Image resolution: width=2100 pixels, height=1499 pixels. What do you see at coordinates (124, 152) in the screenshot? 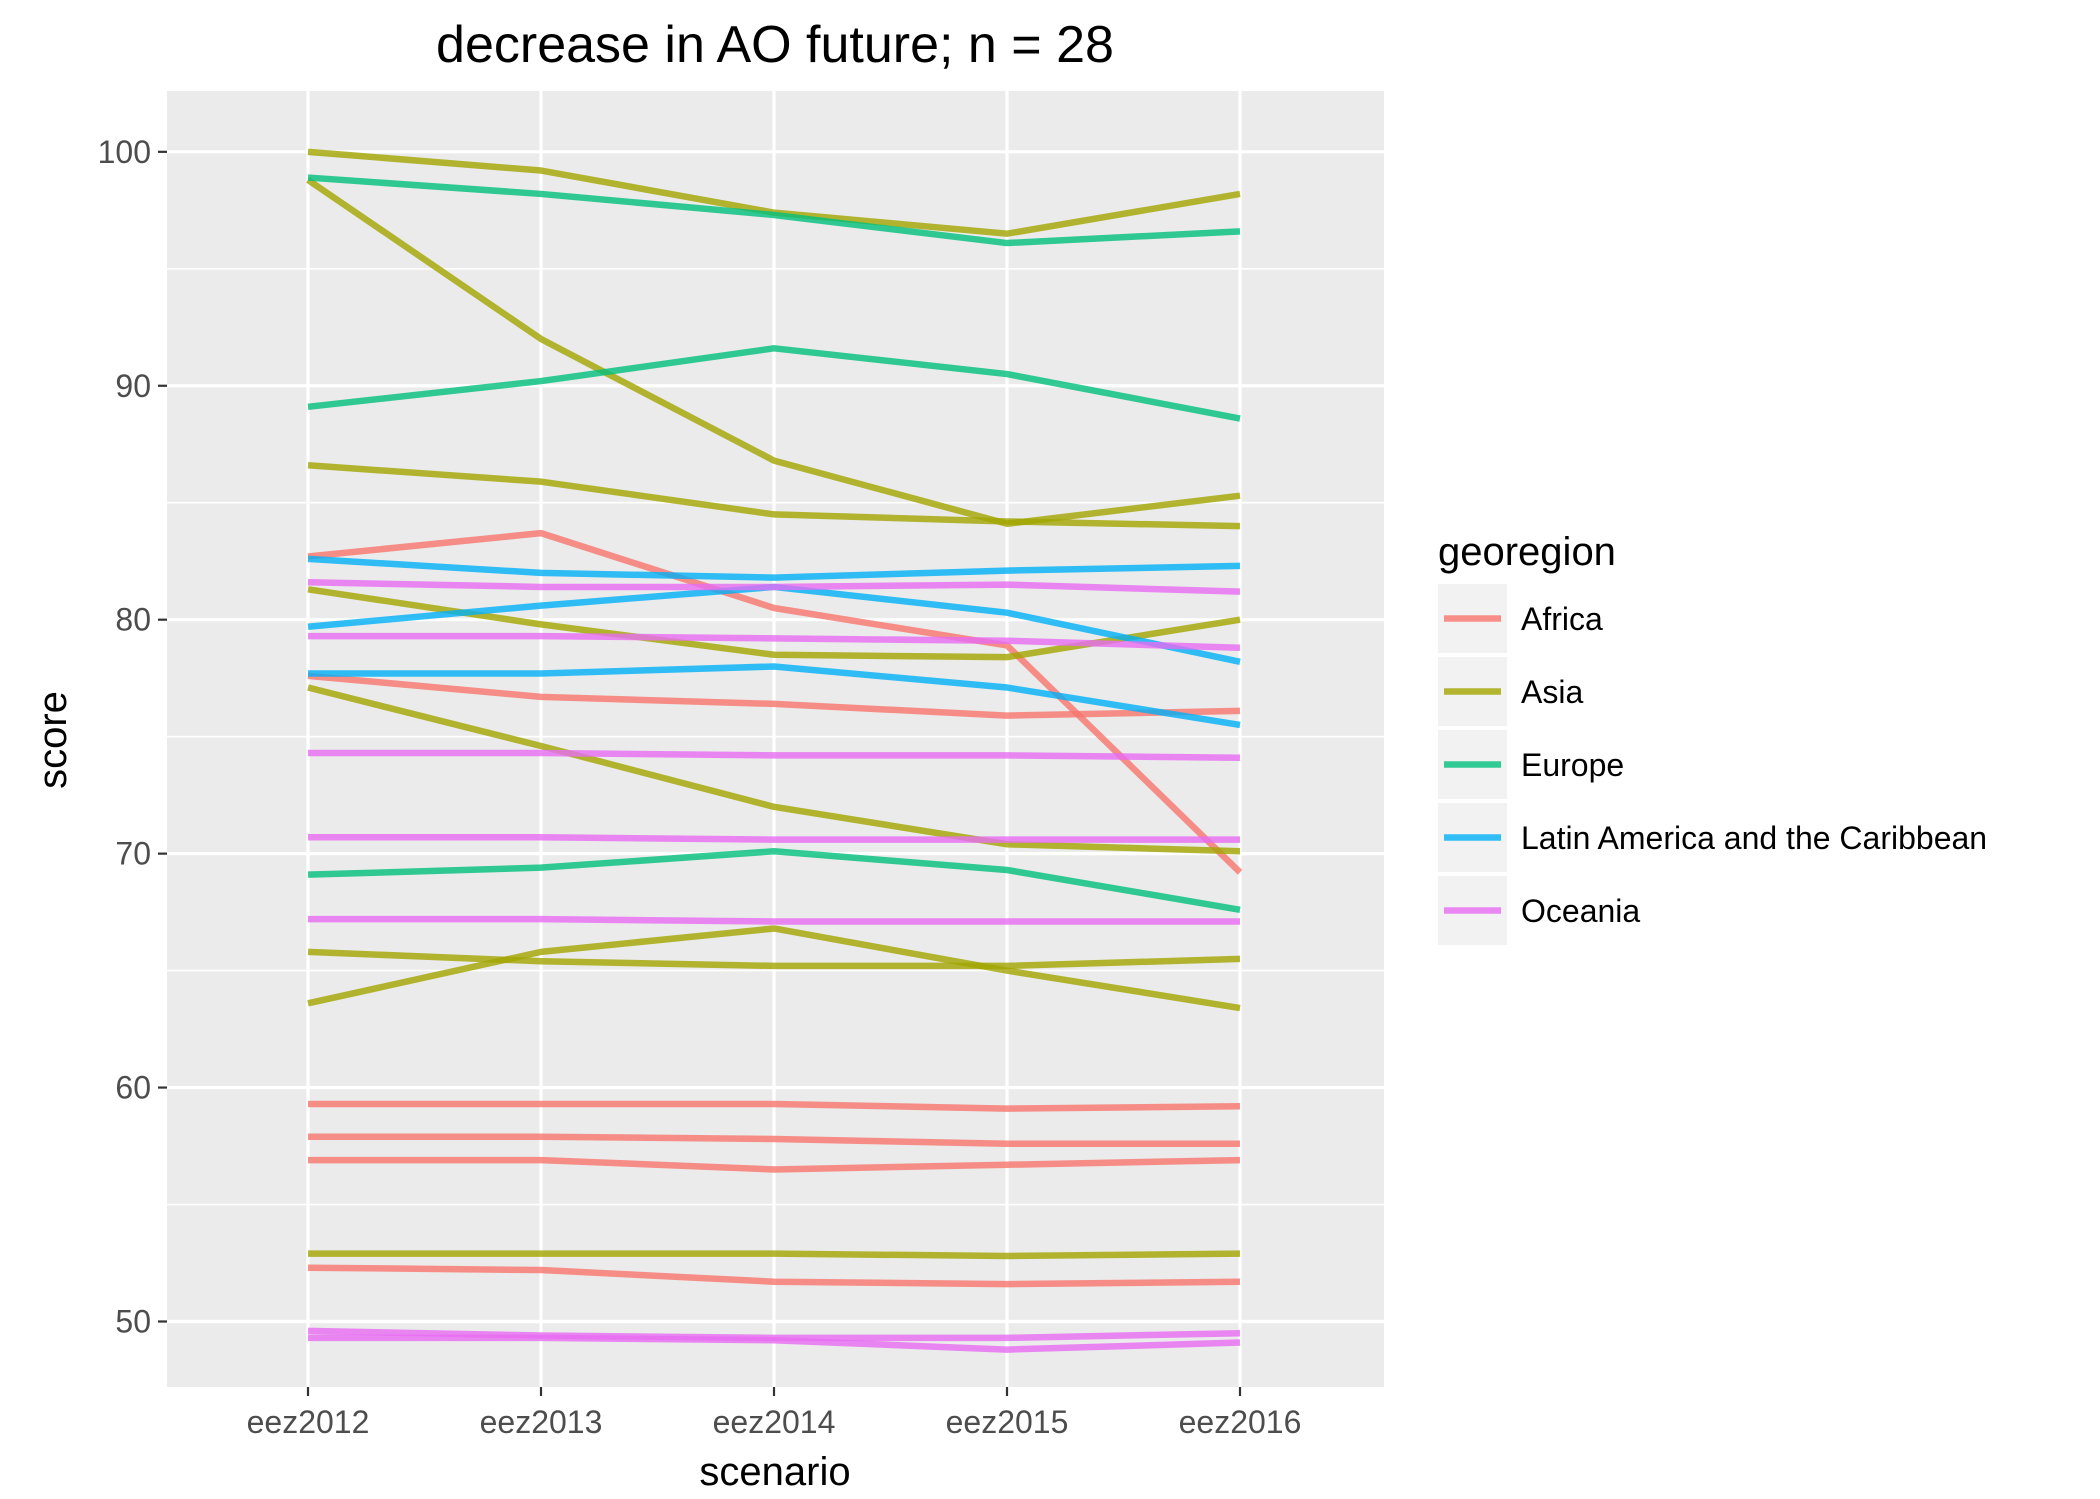
I see `y-tick-label: 100` at bounding box center [124, 152].